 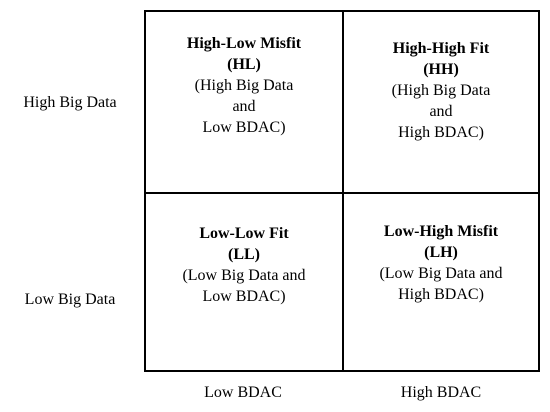 I want to click on row-label-high-big-data: High Big Data, so click(x=70, y=102).